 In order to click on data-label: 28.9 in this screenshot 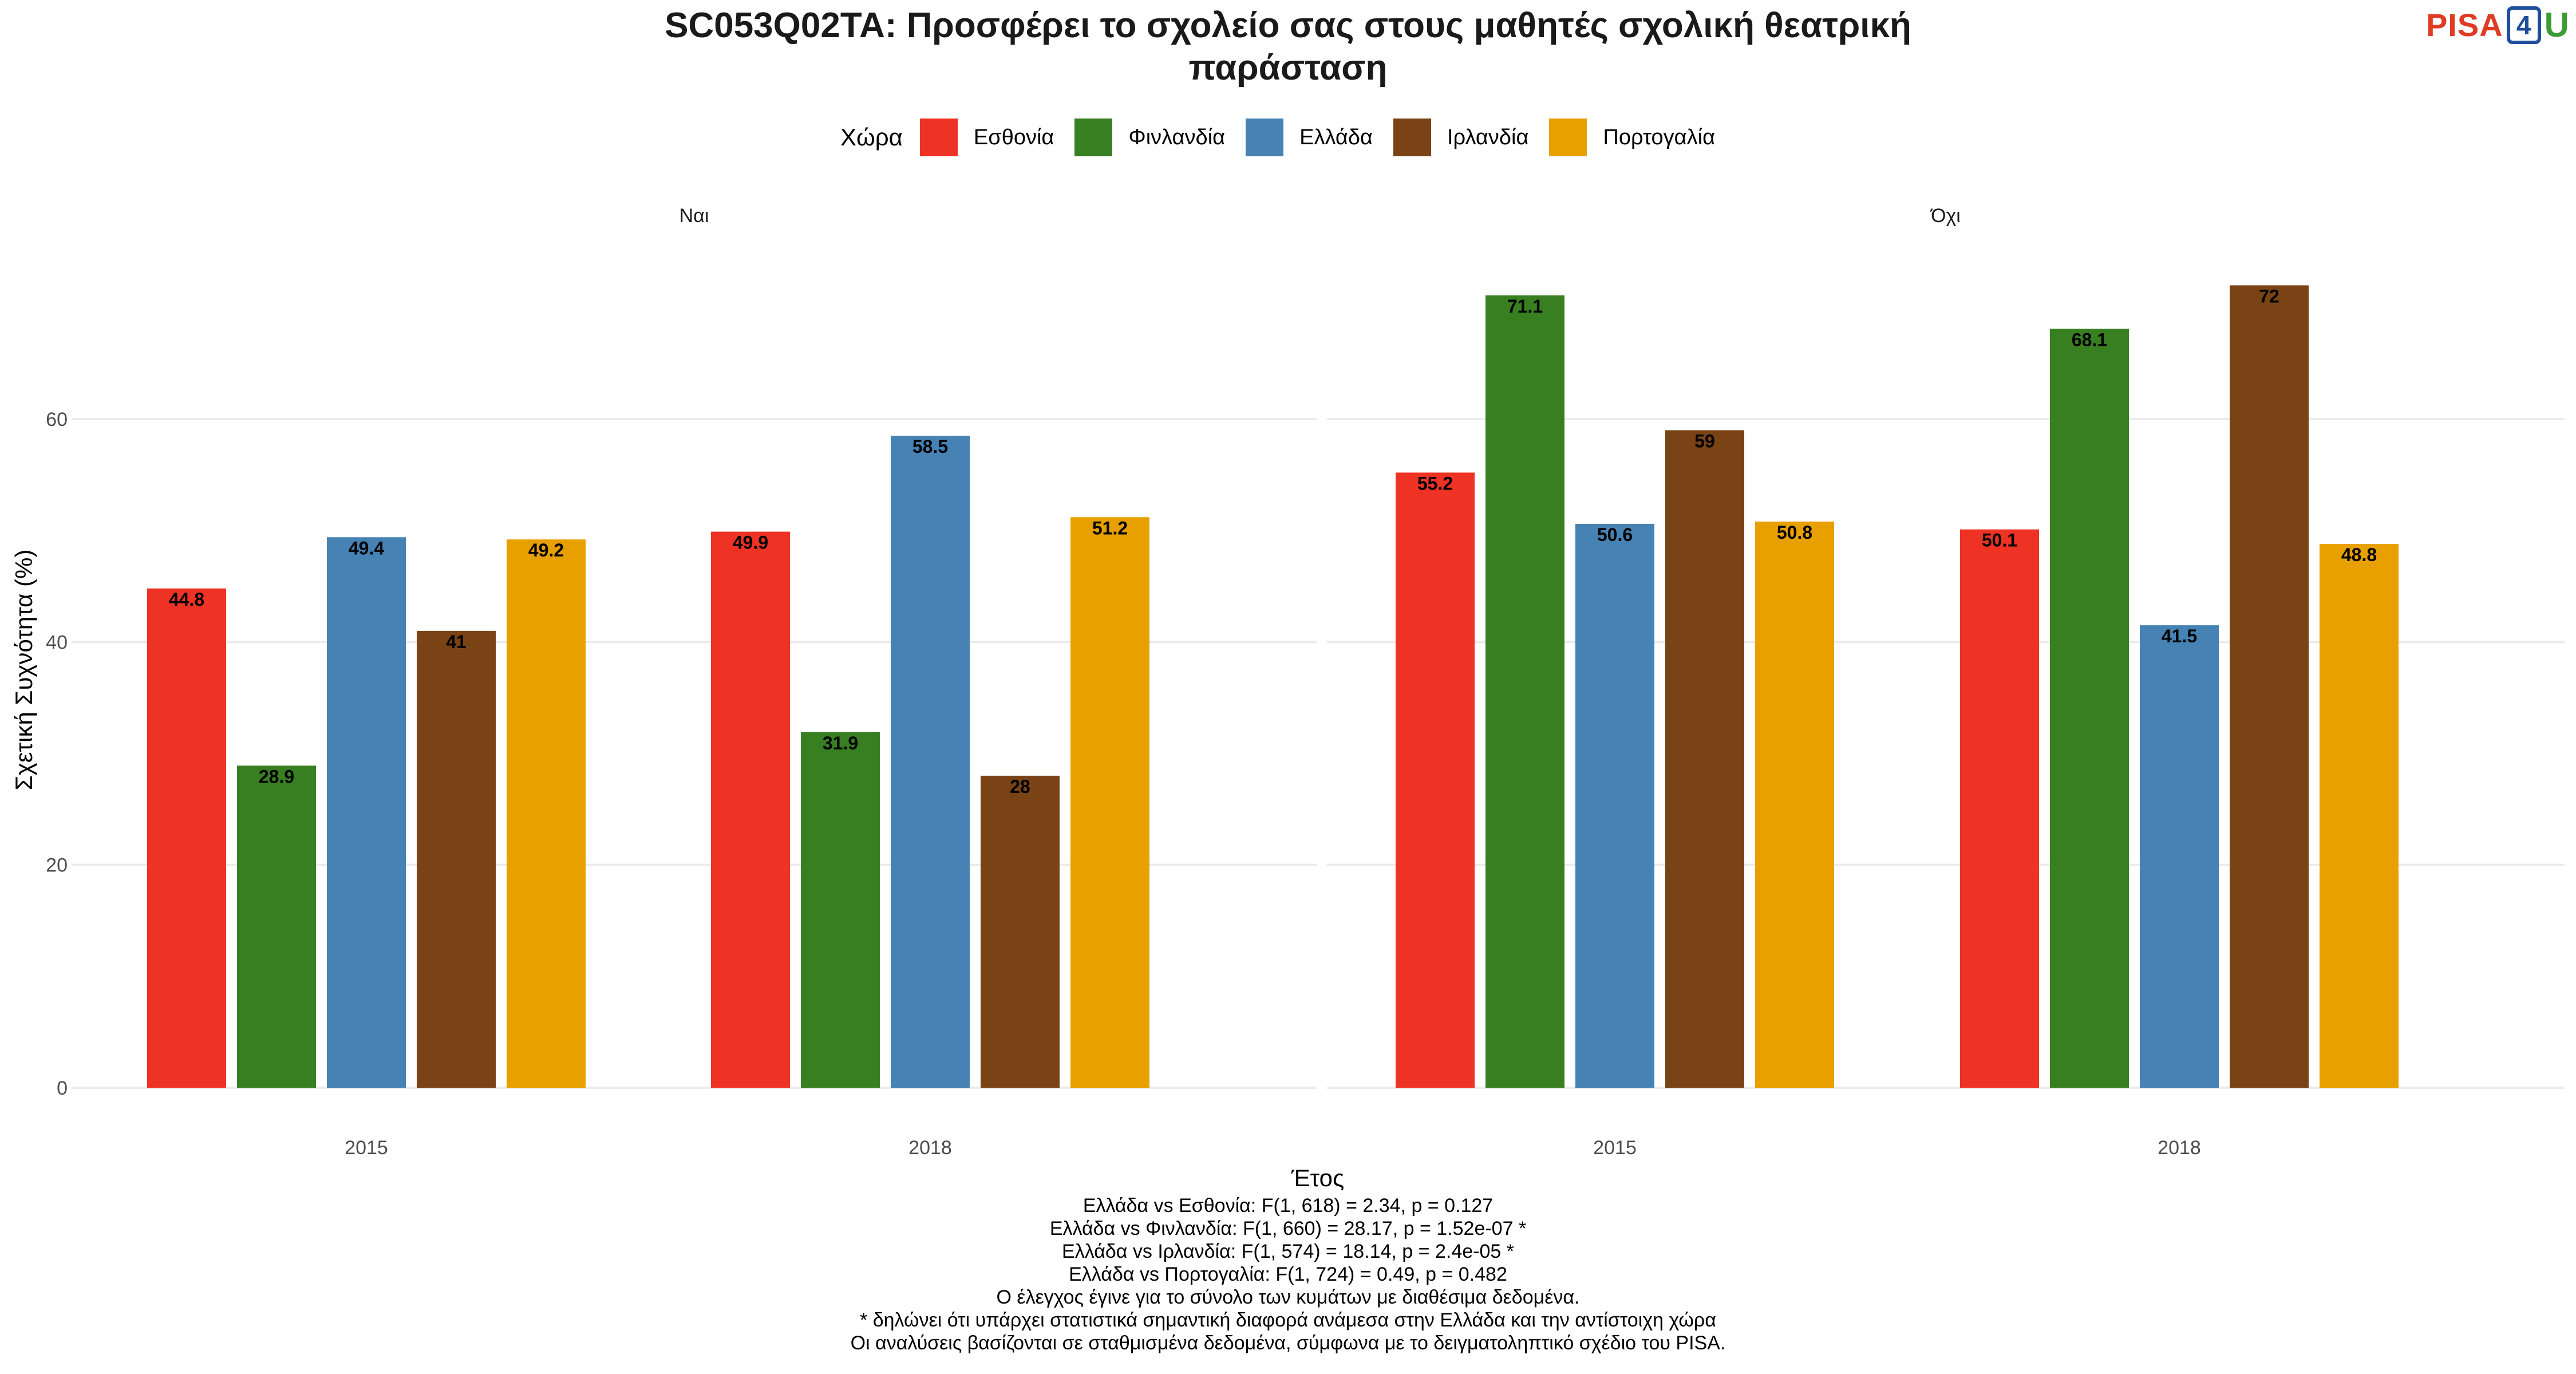, I will do `click(276, 776)`.